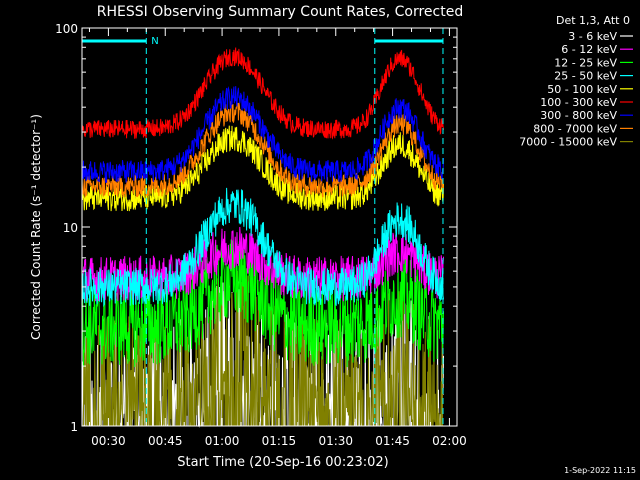  I want to click on footer-timestamp: 1-Sep-2022 11:15, so click(600, 470).